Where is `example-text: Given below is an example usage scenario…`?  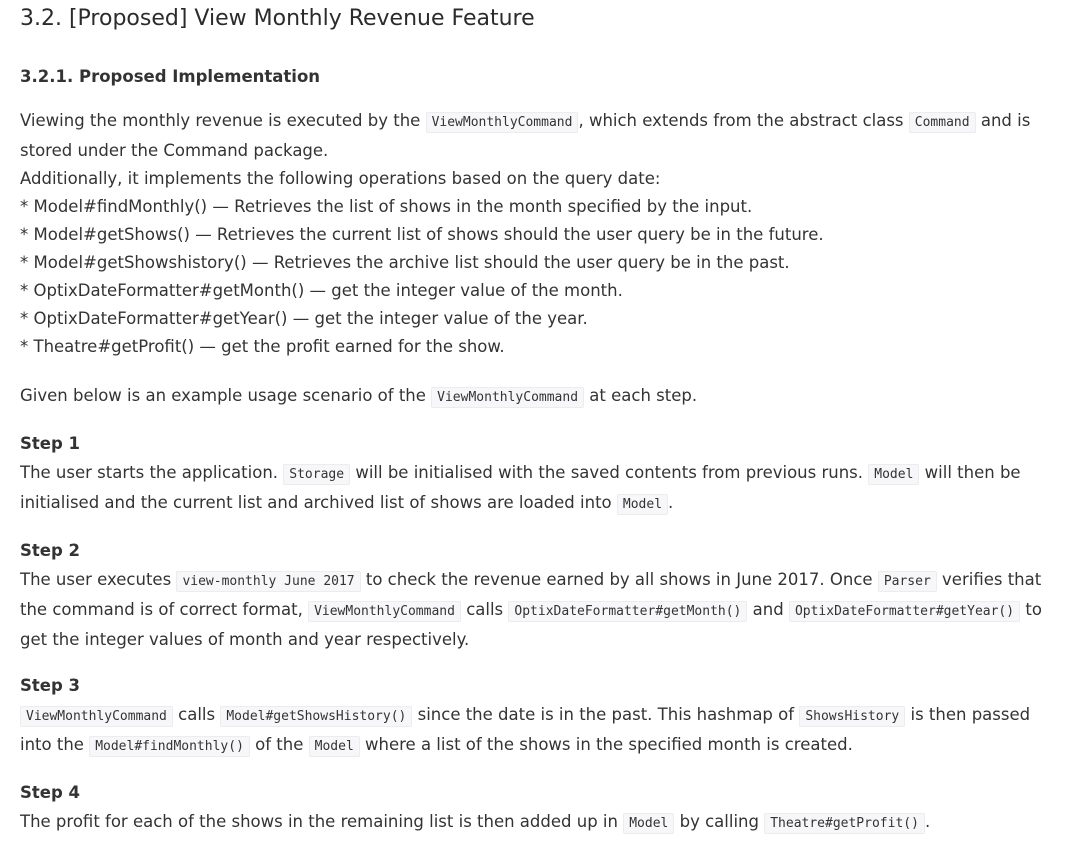
example-text: Given below is an example usage scenario… is located at coordinates (223, 395).